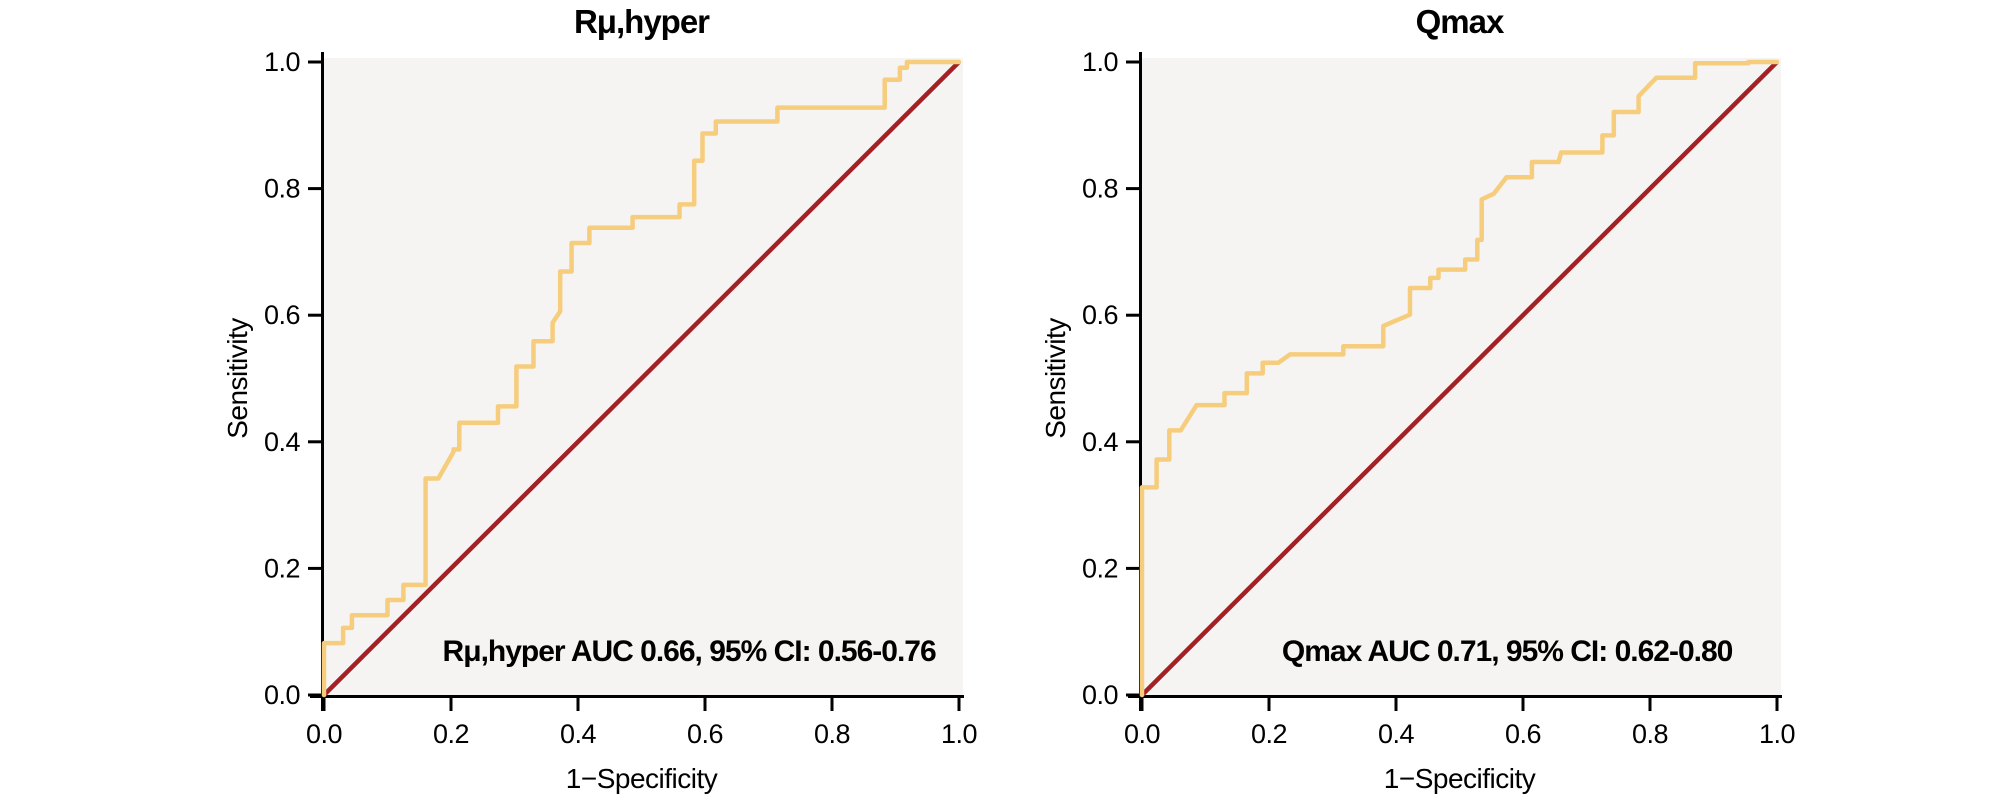 Image resolution: width=2009 pixels, height=802 pixels. I want to click on plot-title: Qmax, so click(1460, 21).